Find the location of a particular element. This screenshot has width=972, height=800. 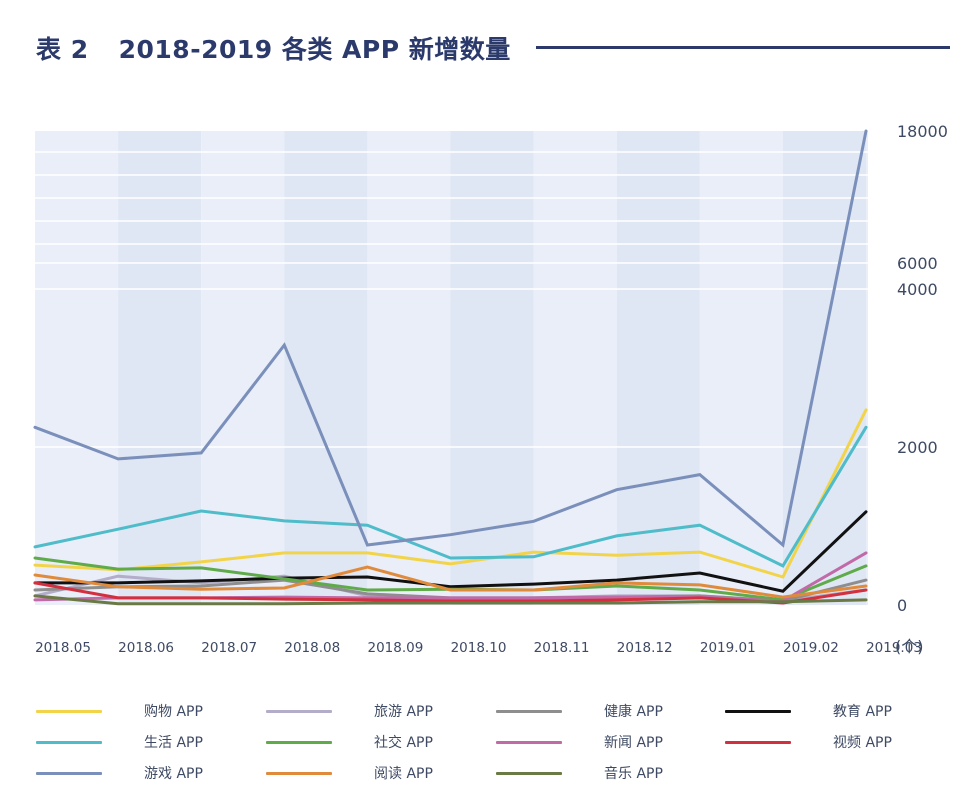

x-tick-label: 2019.01 is located at coordinates (728, 648).